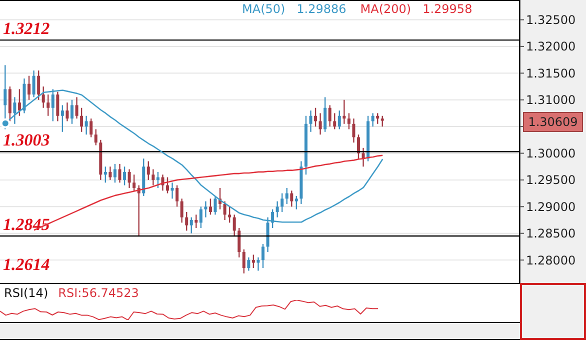 The height and width of the screenshot is (341, 586). What do you see at coordinates (551, 73) in the screenshot?
I see `y-tick-label: 1.31500` at bounding box center [551, 73].